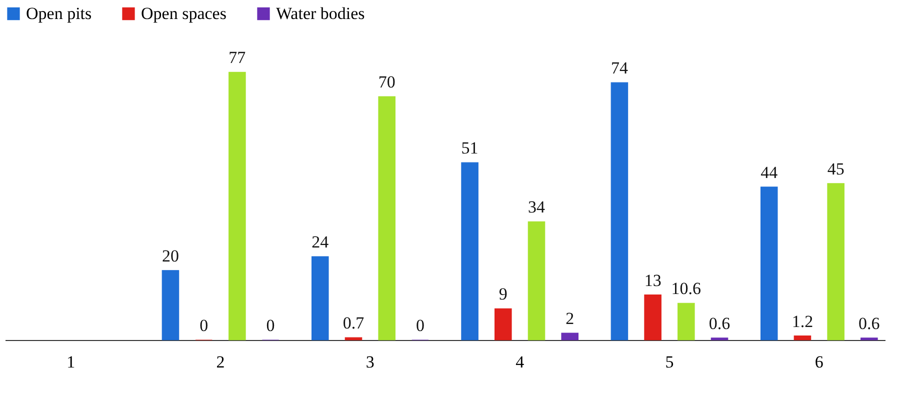  Describe the element at coordinates (653, 280) in the screenshot. I see `data-label: 13` at that location.